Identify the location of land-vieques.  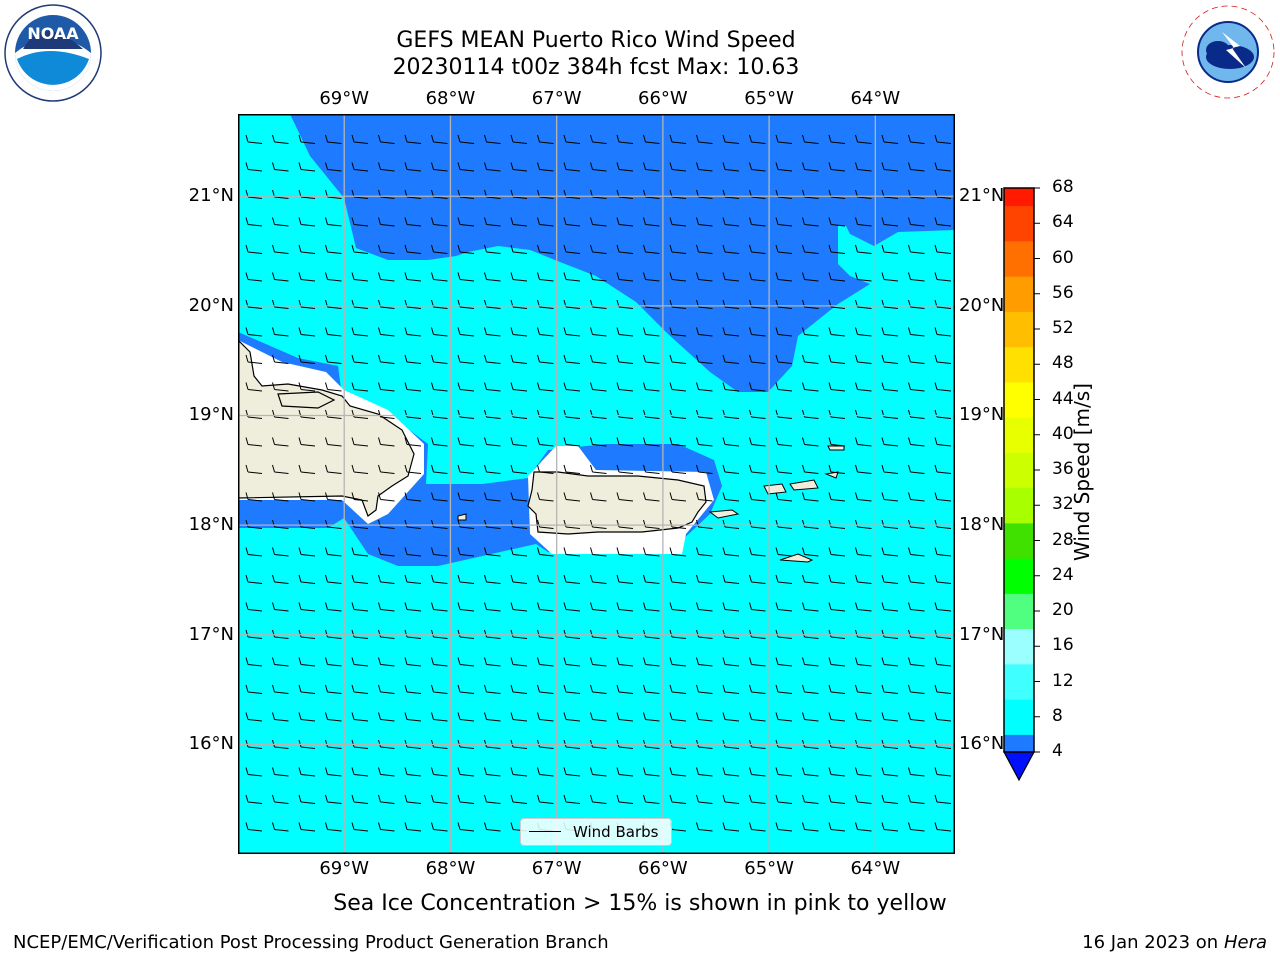
(724, 514).